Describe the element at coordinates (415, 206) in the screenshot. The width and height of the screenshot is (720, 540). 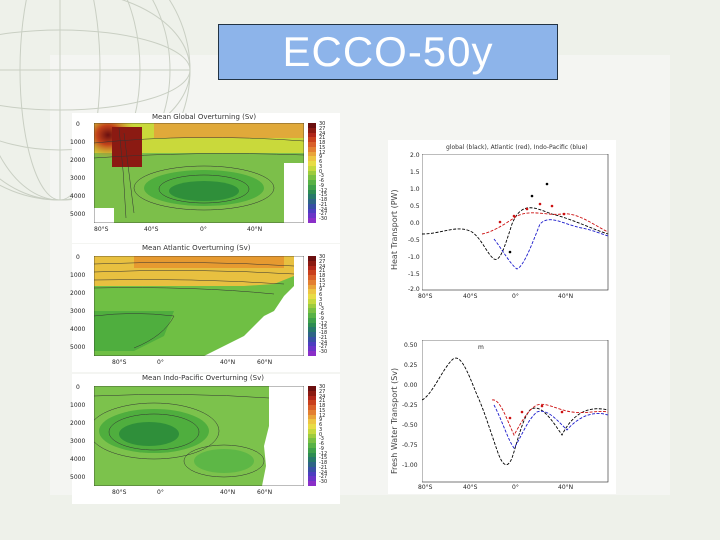
I see `y-tick: 0.5` at that location.